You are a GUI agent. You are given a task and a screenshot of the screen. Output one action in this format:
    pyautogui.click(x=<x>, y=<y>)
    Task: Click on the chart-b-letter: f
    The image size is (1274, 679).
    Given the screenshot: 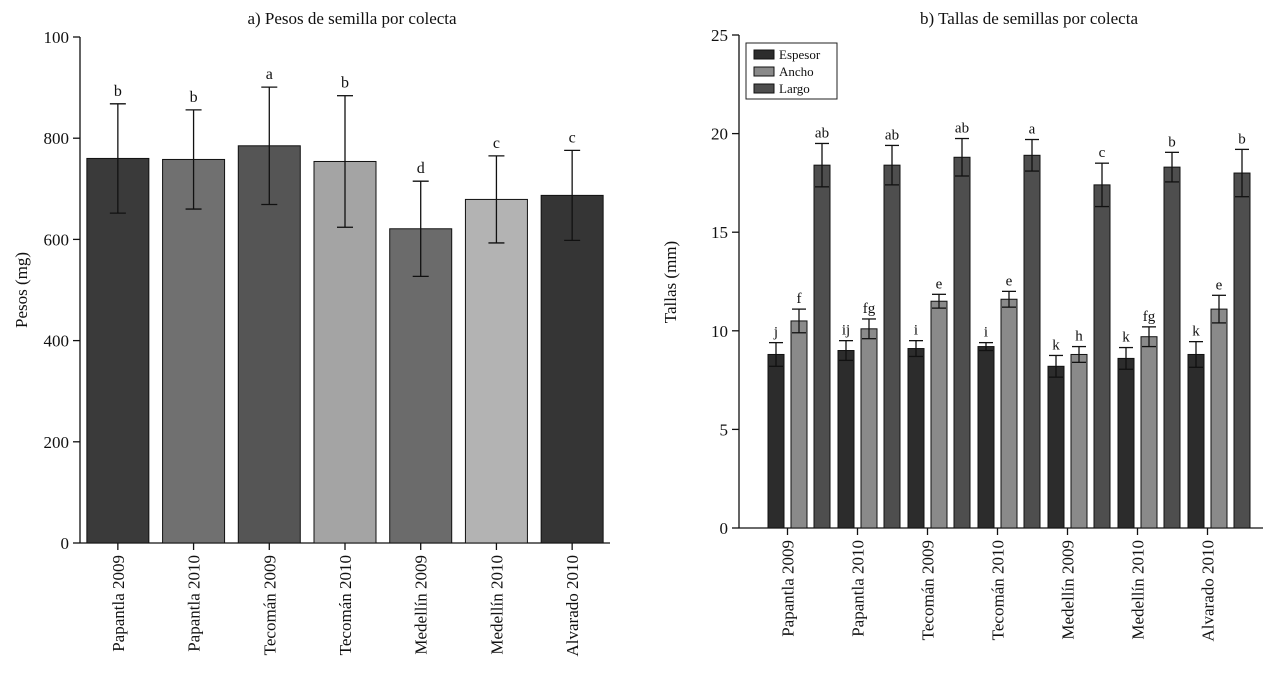 What is the action you would take?
    pyautogui.click(x=799, y=299)
    